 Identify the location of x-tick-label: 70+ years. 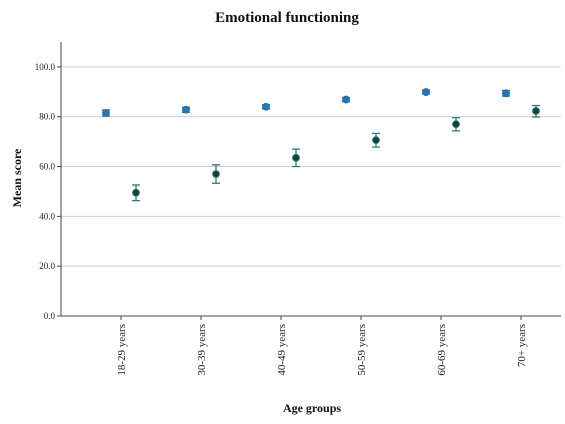
(522, 345).